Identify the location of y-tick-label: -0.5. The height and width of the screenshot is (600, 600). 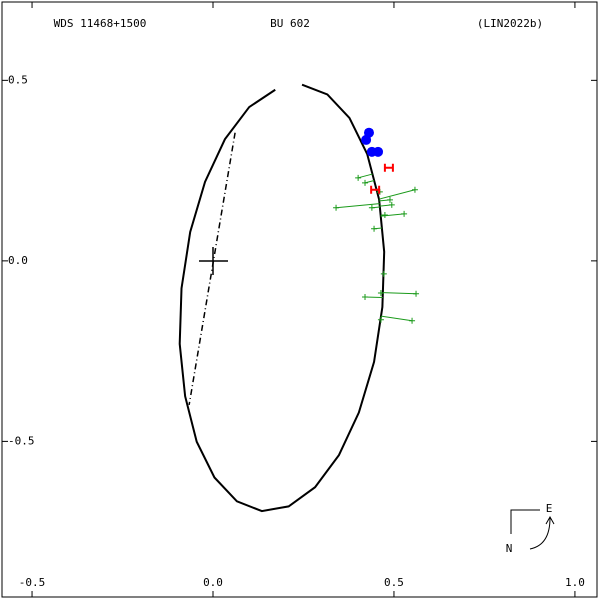
(21, 440).